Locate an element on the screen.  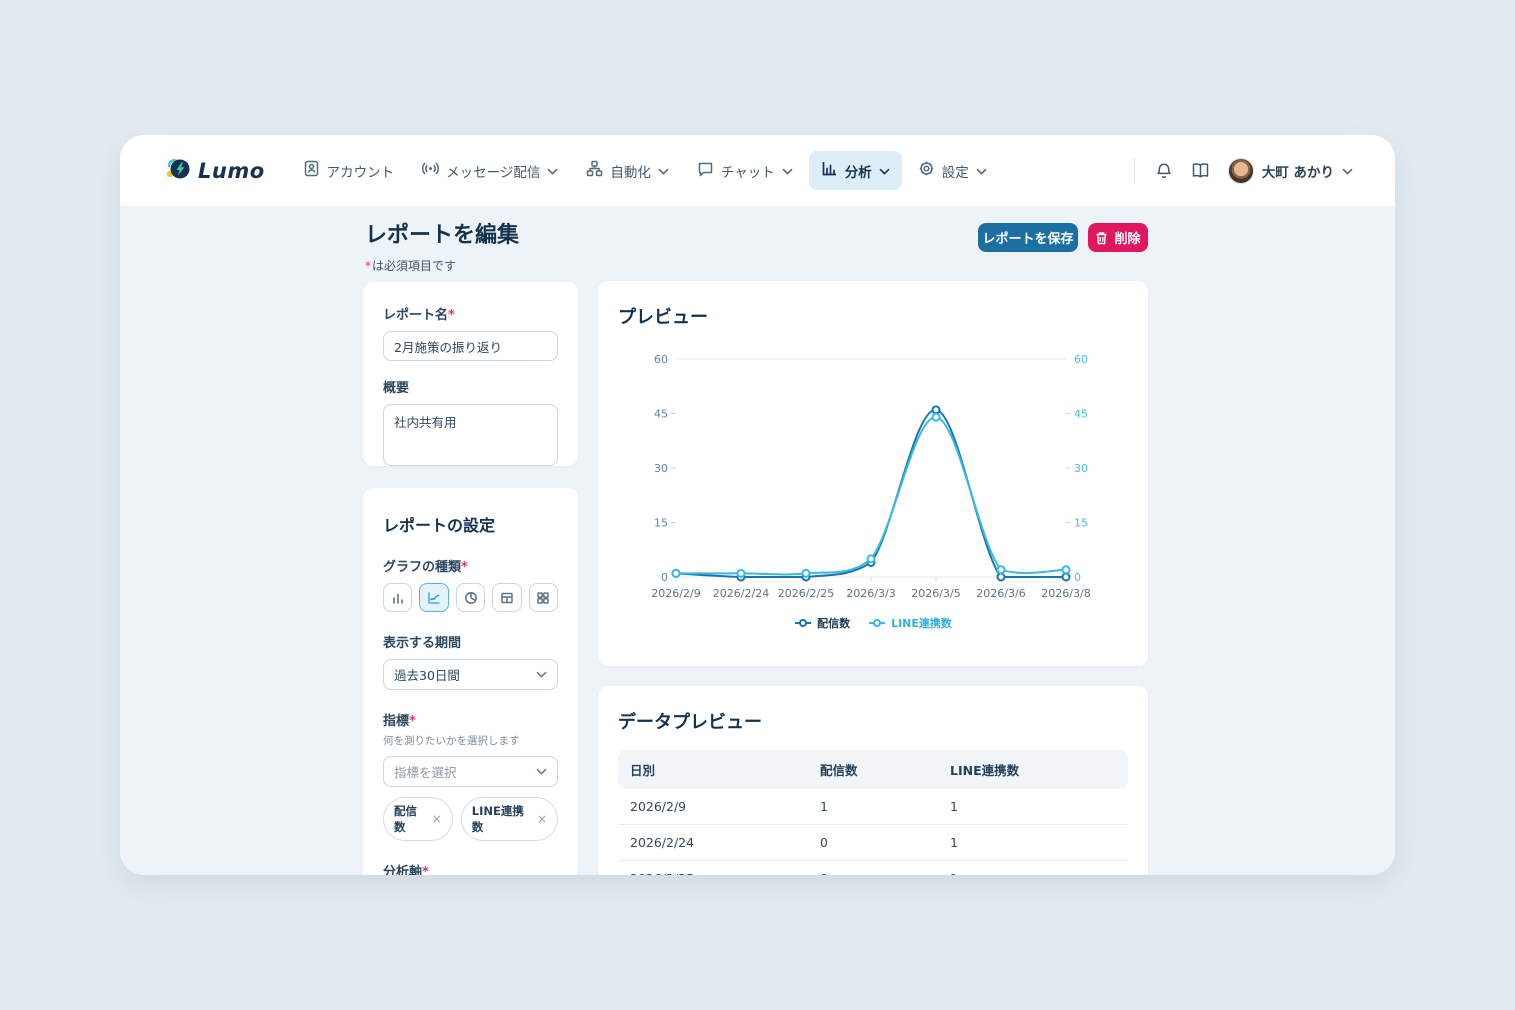
table-header: 日別 配信数 LINE連携数 is located at coordinates (873, 769).